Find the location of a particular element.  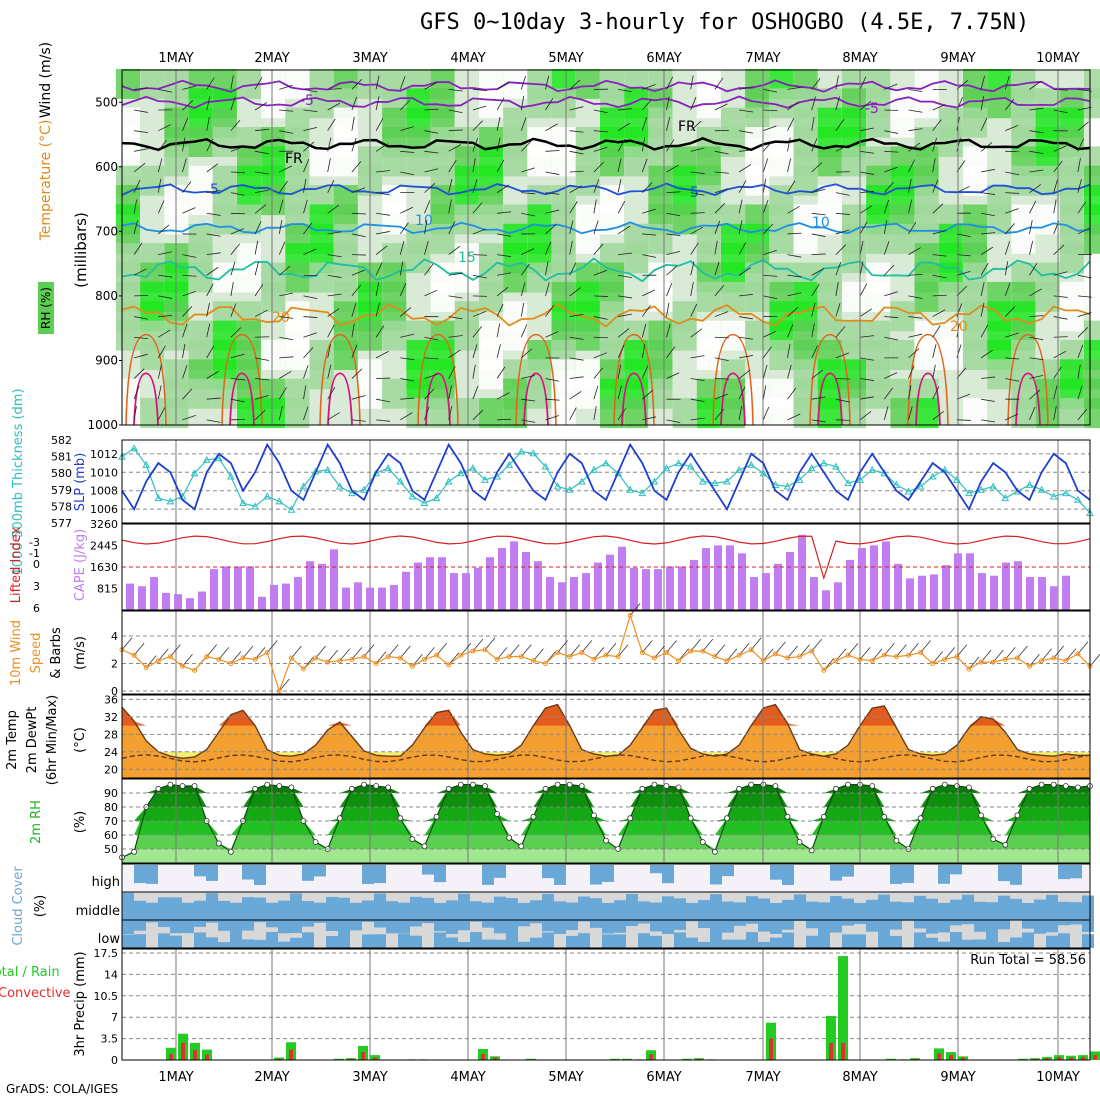

rh-legend-label: RH (%) is located at coordinates (46, 308).